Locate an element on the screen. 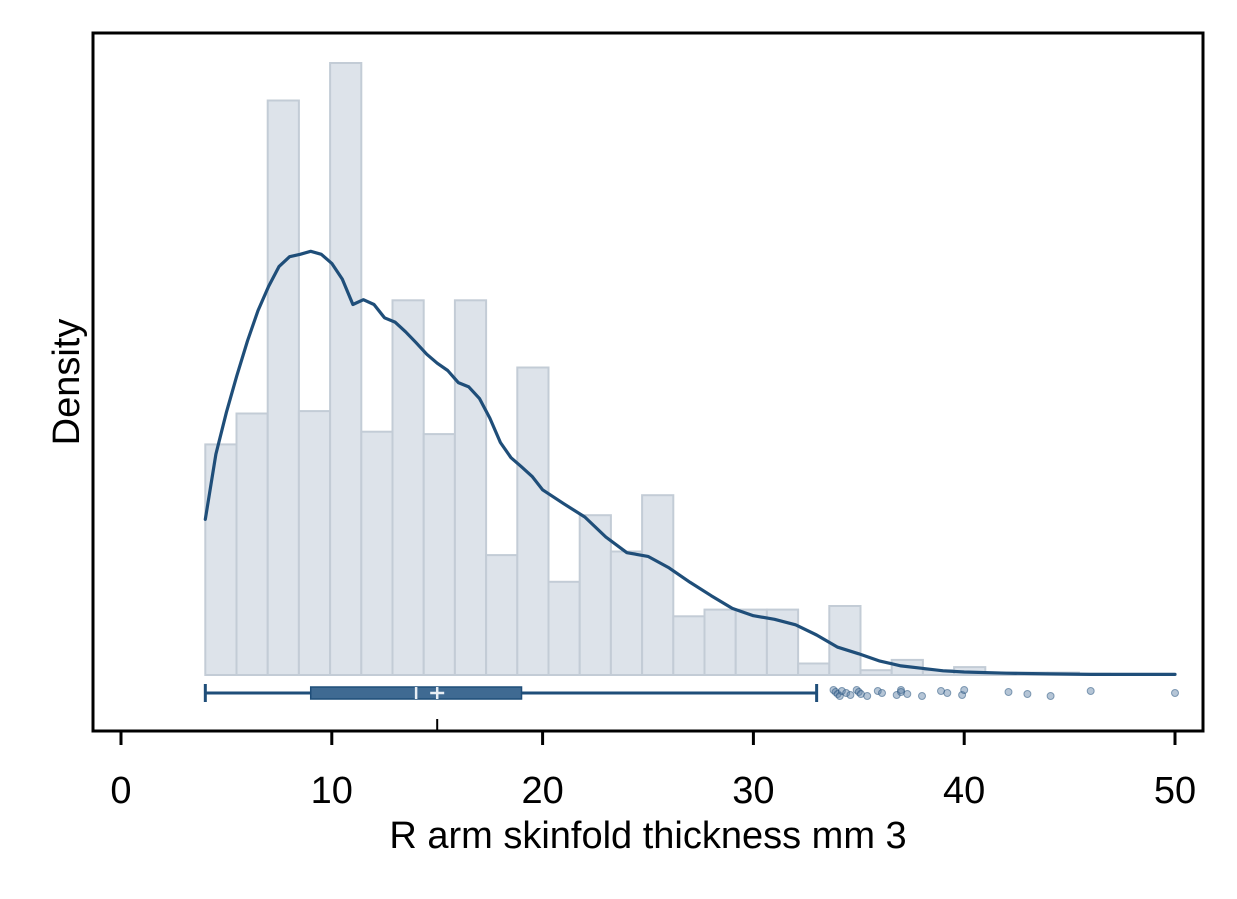  x-tick-label: 40 is located at coordinates (964, 791).